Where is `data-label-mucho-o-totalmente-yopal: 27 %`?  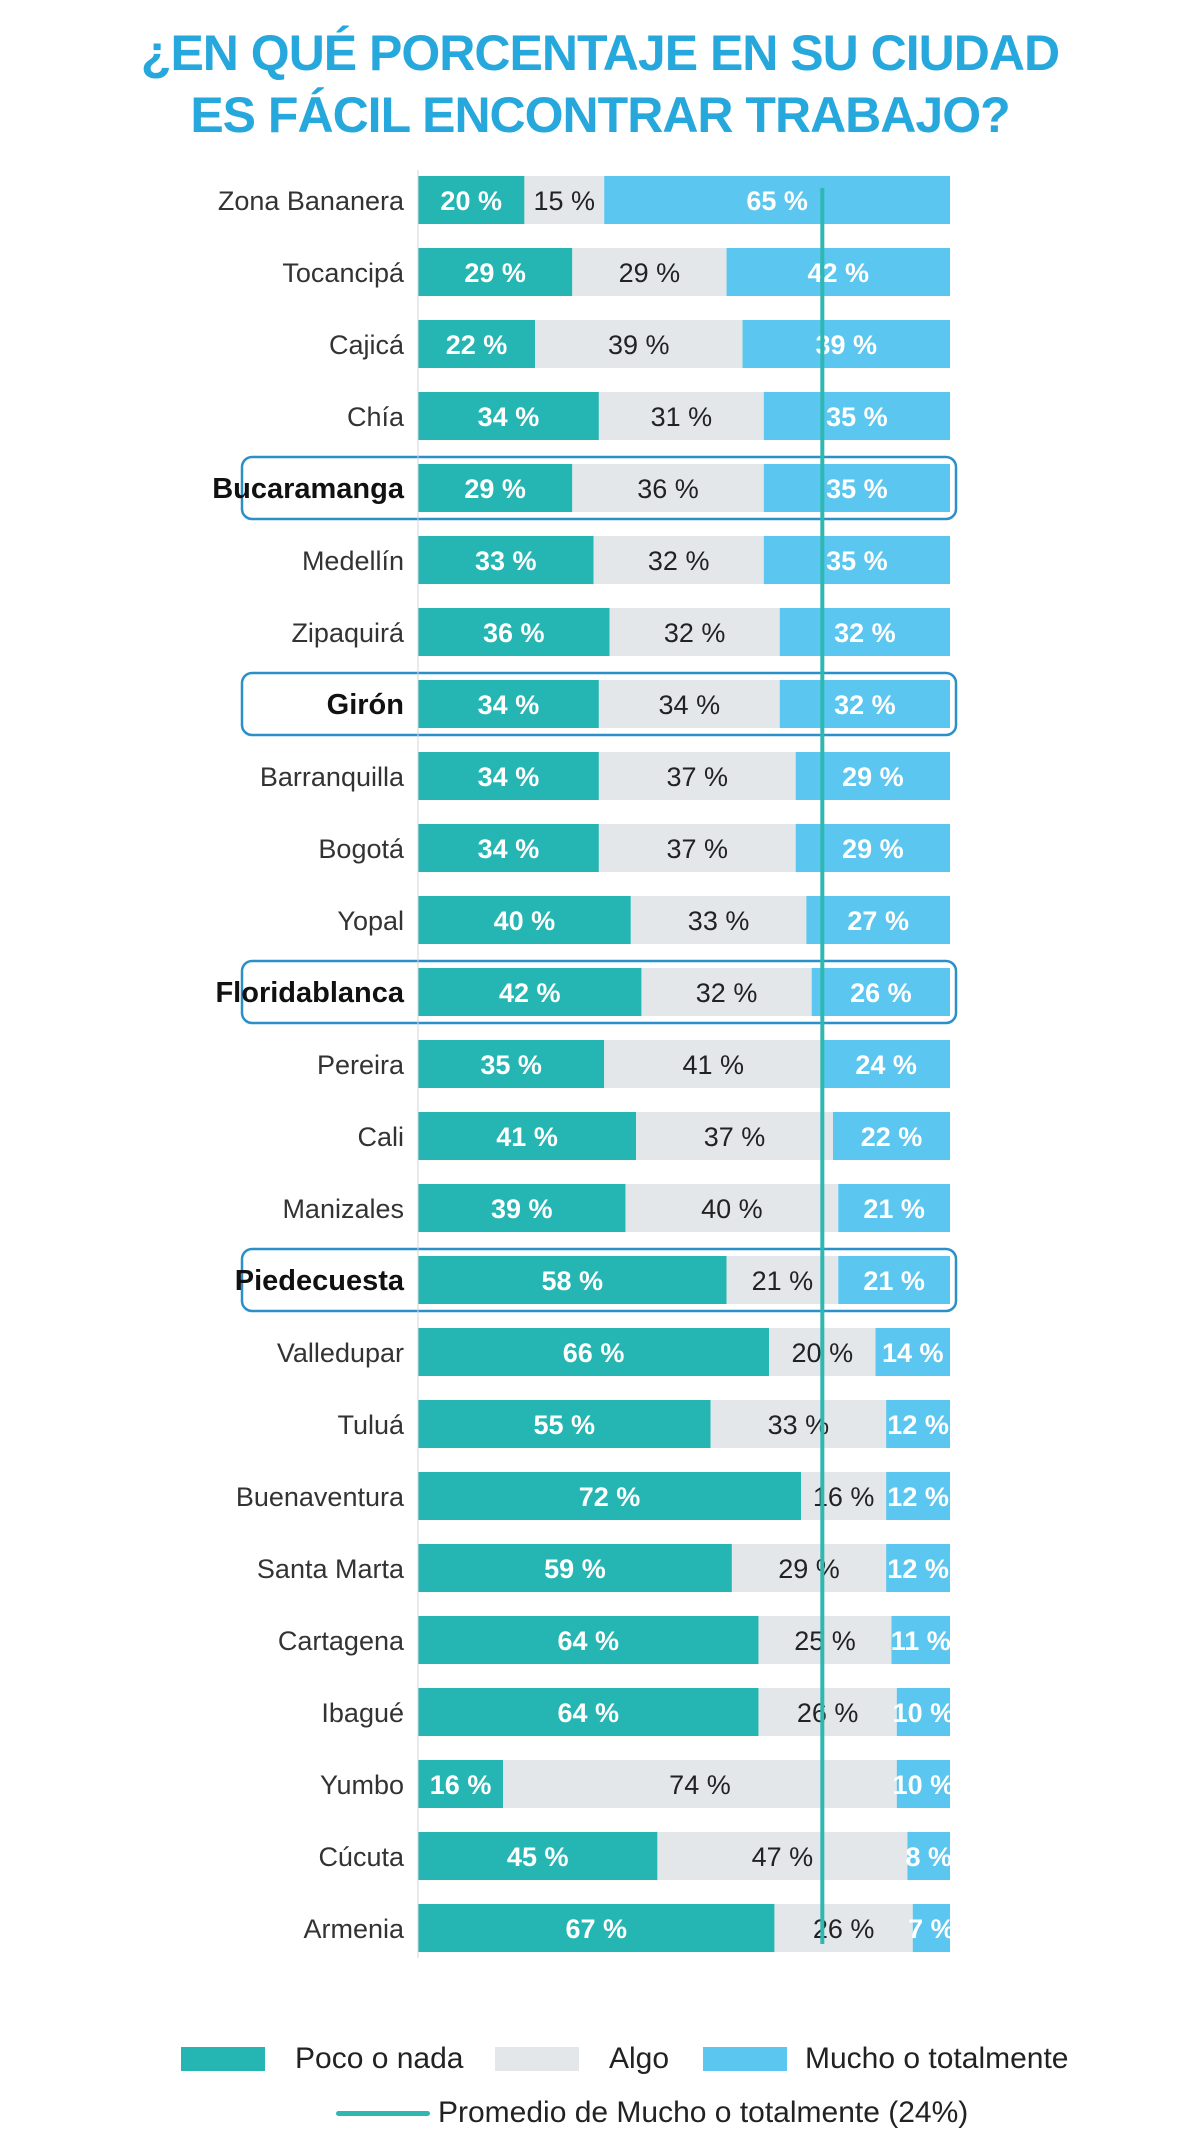
data-label-mucho-o-totalmente-yopal: 27 % is located at coordinates (878, 921).